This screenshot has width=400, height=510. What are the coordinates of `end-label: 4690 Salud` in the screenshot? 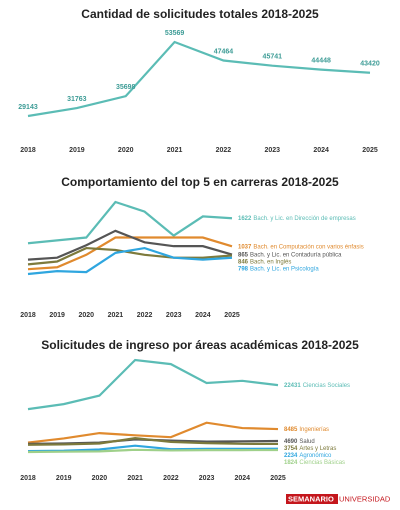 It's located at (299, 442).